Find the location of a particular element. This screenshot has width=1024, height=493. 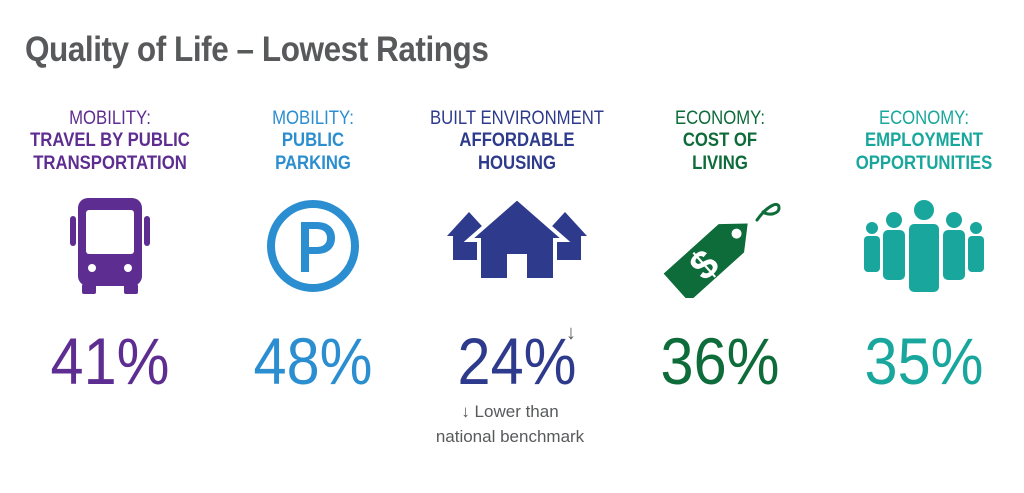

footnote-line: ↓ Lower than is located at coordinates (510, 411).